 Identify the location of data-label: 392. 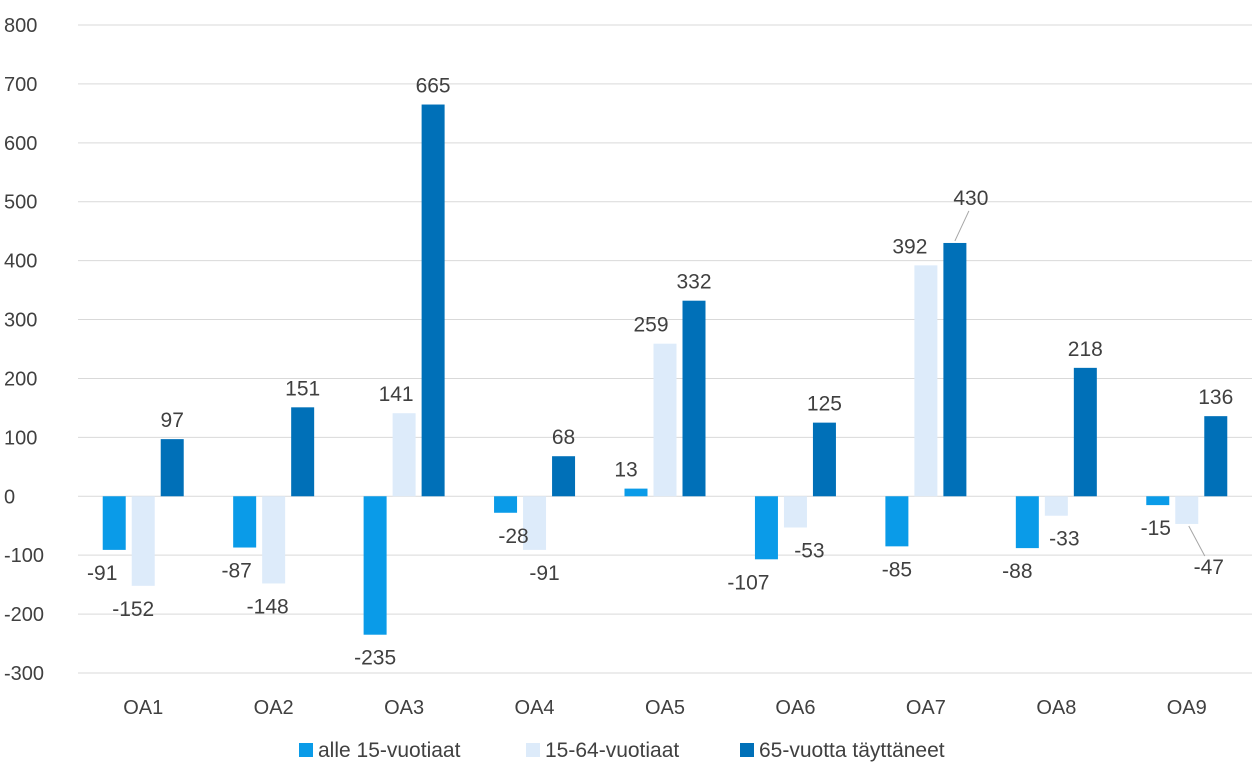
(909, 246).